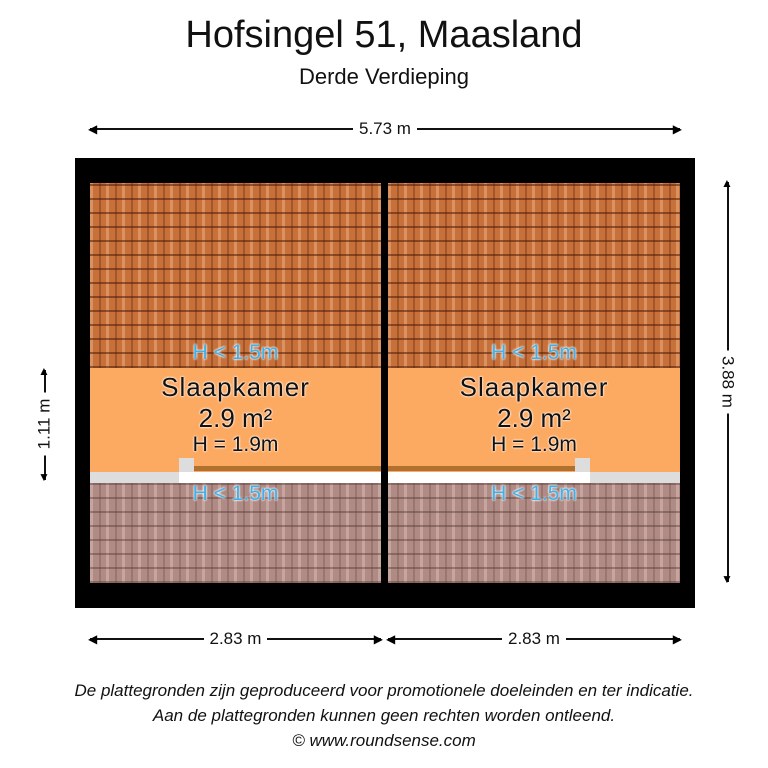 The image size is (768, 768). I want to click on roof-slope-top-right, so click(534, 275).